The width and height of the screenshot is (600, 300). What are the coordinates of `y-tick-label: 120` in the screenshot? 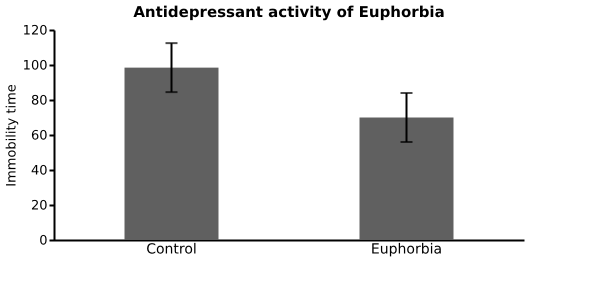 It's located at (35, 31).